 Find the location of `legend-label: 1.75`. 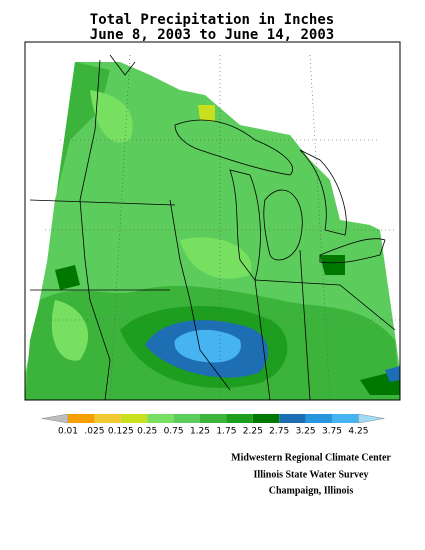

legend-label: 1.75 is located at coordinates (226, 432).